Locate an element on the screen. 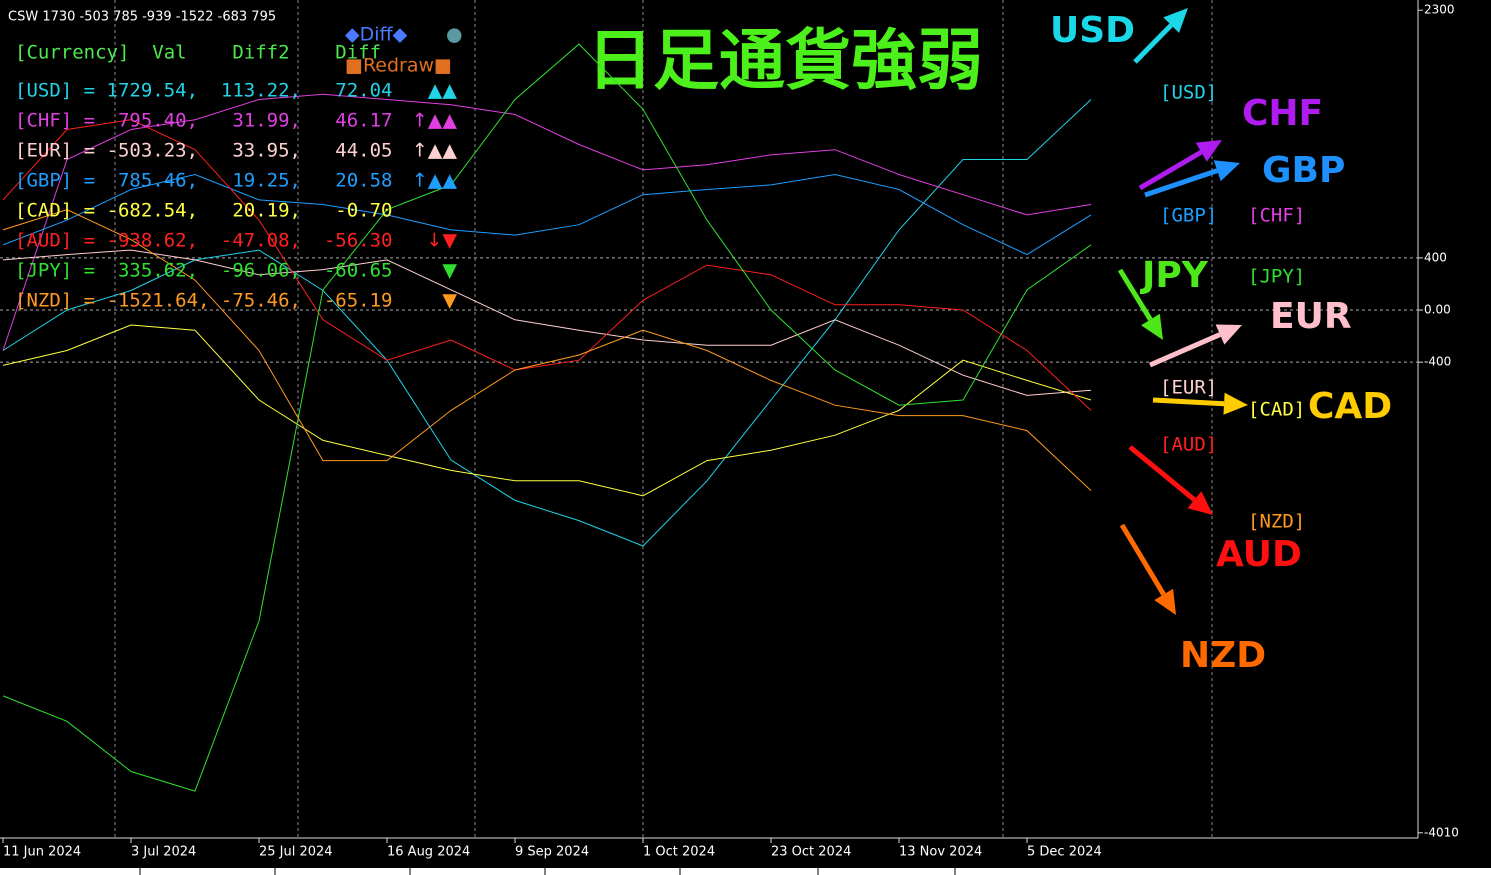  series-label: [JPY] is located at coordinates (1276, 277).